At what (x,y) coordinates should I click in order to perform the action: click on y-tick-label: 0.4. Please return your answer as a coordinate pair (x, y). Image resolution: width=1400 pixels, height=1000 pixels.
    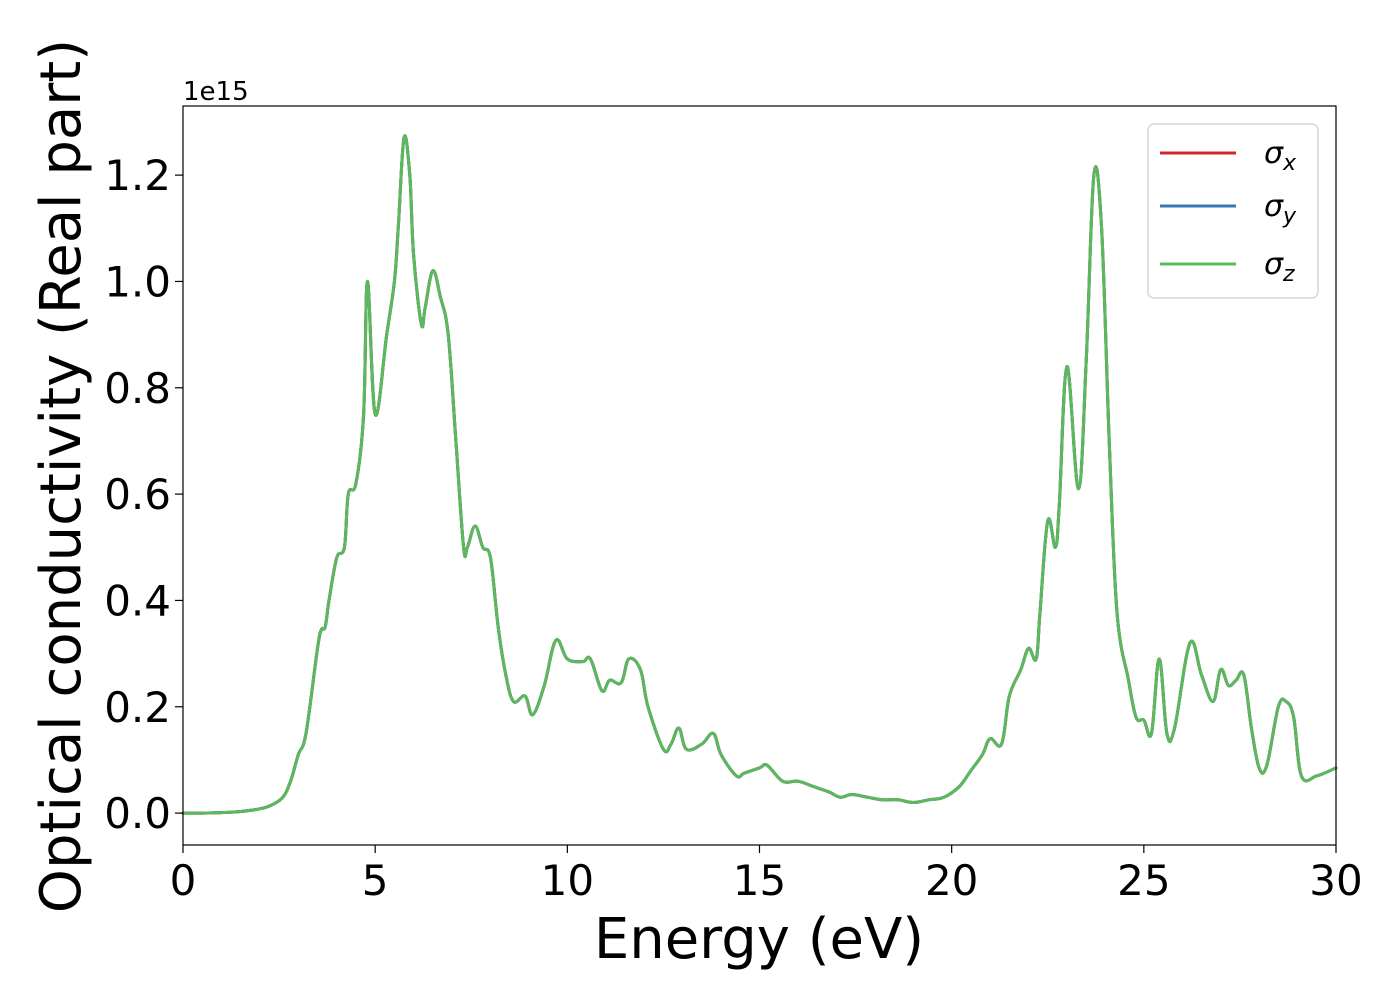
    Looking at the image, I should click on (137, 600).